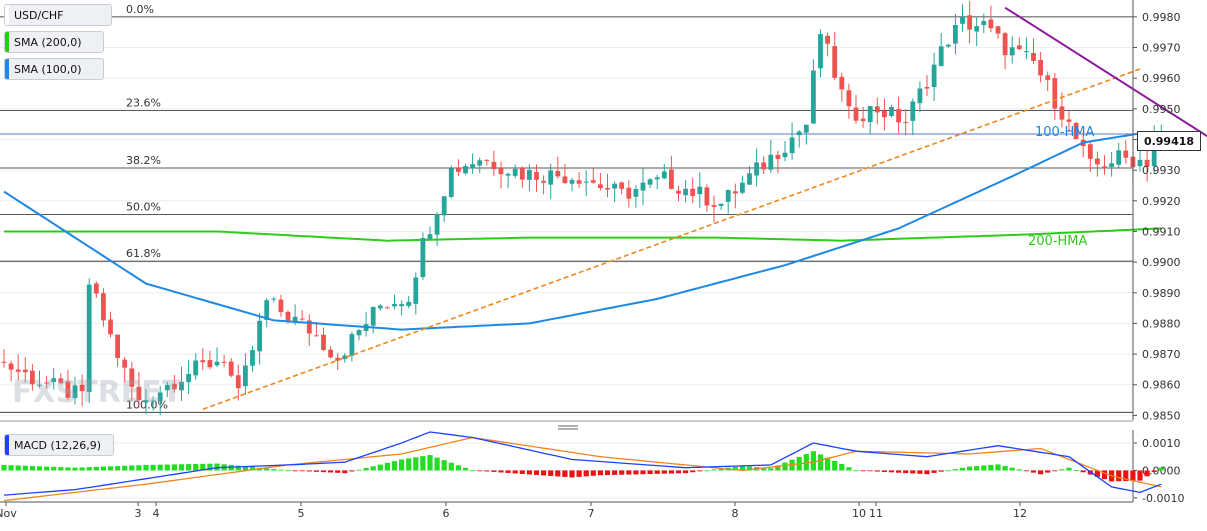  Describe the element at coordinates (7, 69) in the screenshot. I see `sma100-swatch` at that location.